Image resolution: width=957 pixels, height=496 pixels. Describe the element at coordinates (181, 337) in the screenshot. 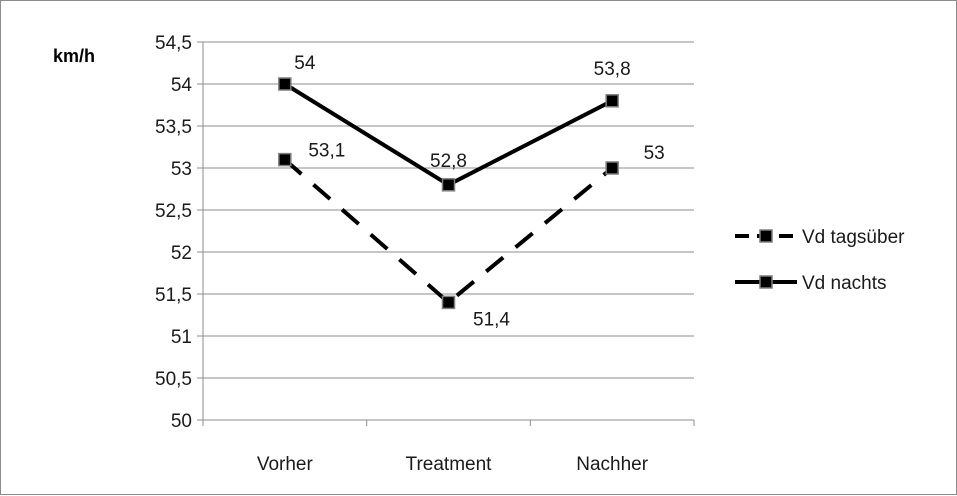

I see `y-tick-label: 51` at that location.